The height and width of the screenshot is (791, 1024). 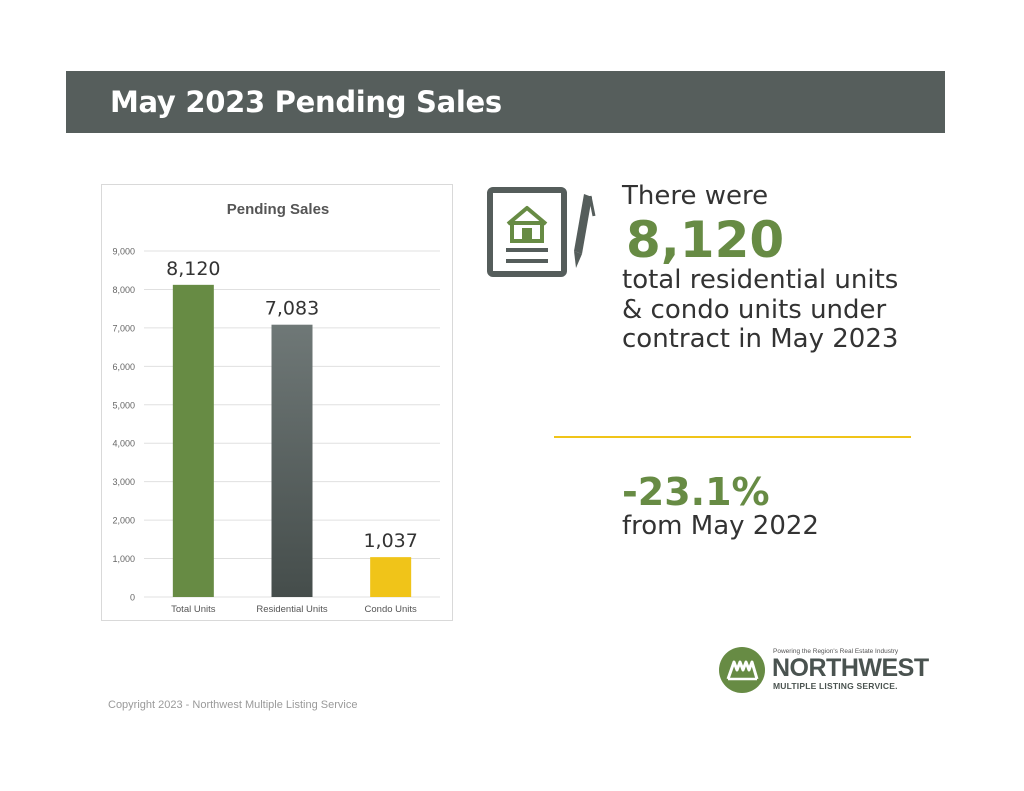 What do you see at coordinates (695, 196) in the screenshot?
I see `stat-intro: There were` at bounding box center [695, 196].